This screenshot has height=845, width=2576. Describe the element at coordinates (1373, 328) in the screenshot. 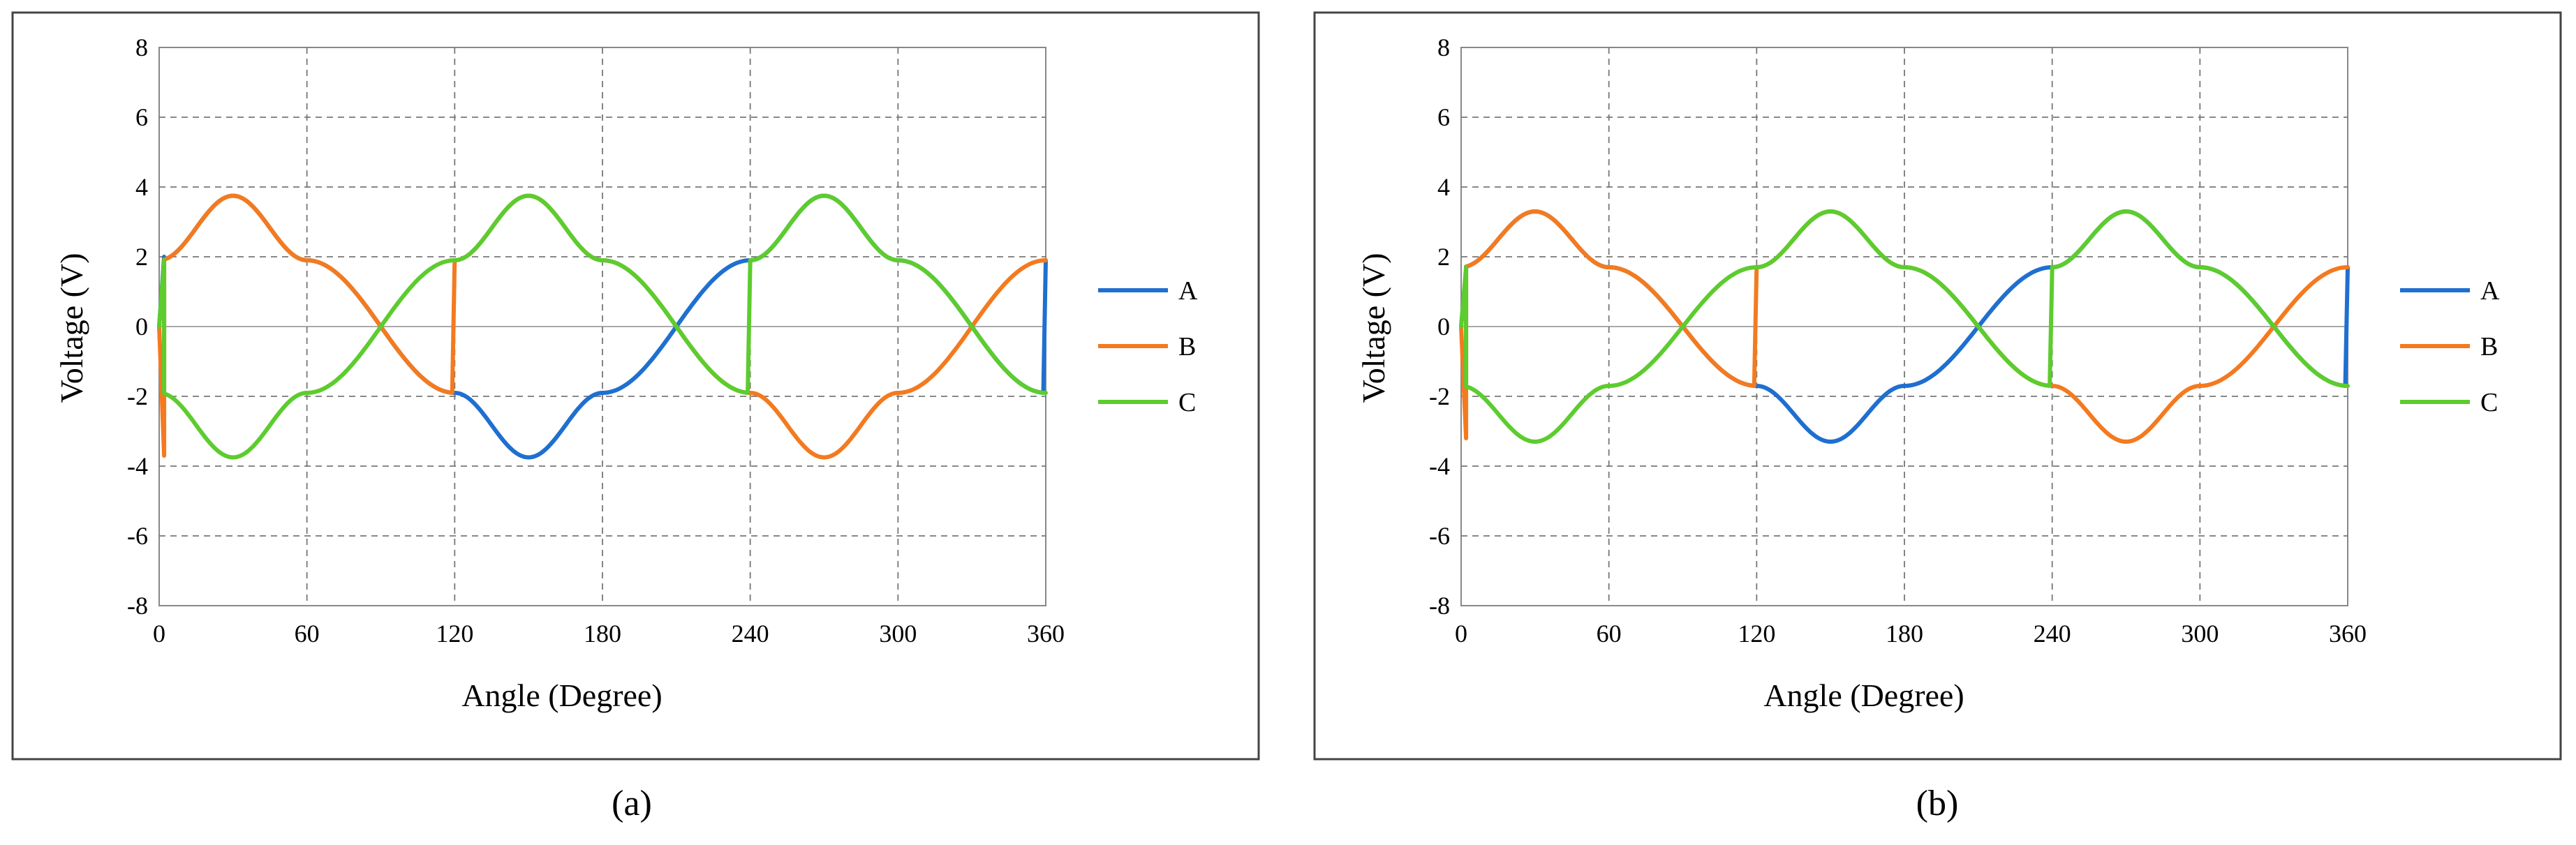

I see `y-axis-title-b: Voltage (V)` at that location.